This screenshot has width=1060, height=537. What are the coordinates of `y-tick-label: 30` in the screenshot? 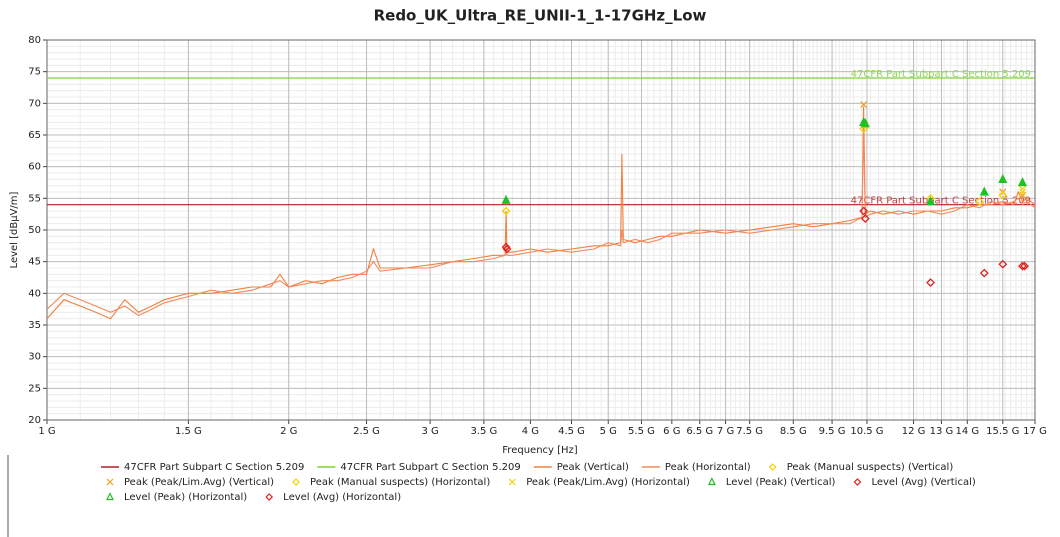 It's located at (34, 357).